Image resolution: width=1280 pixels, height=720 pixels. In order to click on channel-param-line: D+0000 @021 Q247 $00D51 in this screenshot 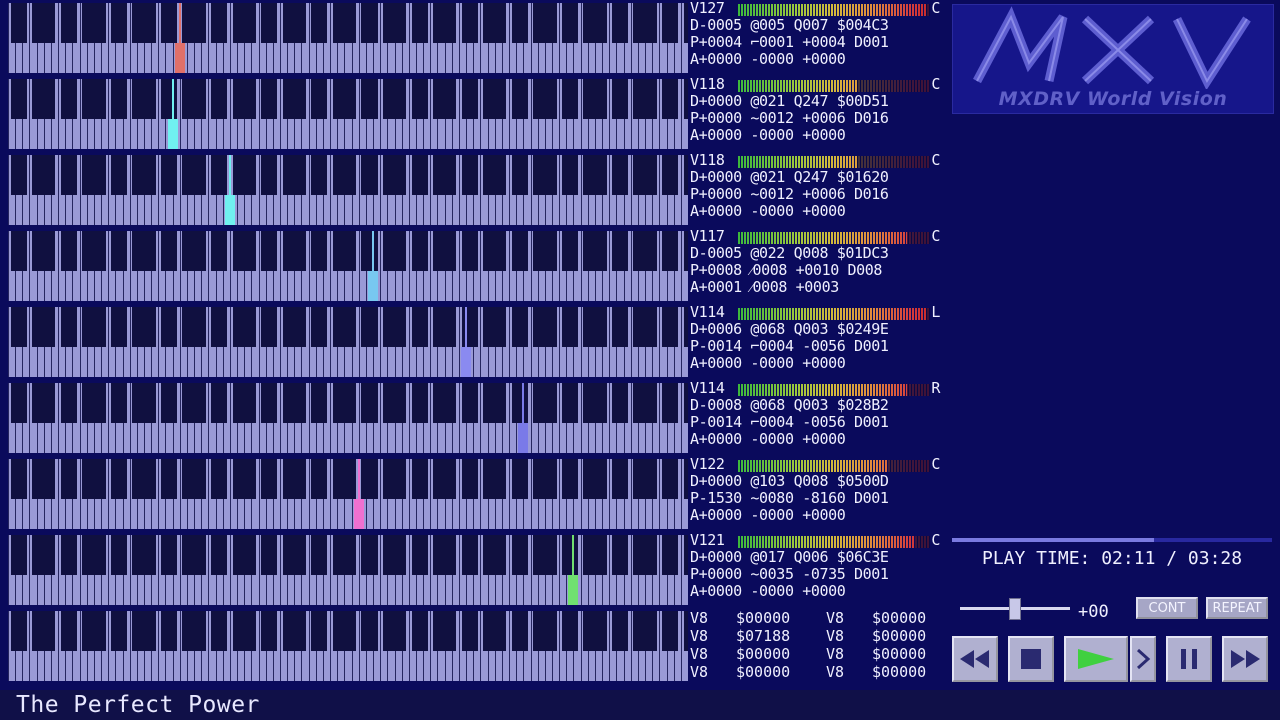, I will do `click(789, 101)`.